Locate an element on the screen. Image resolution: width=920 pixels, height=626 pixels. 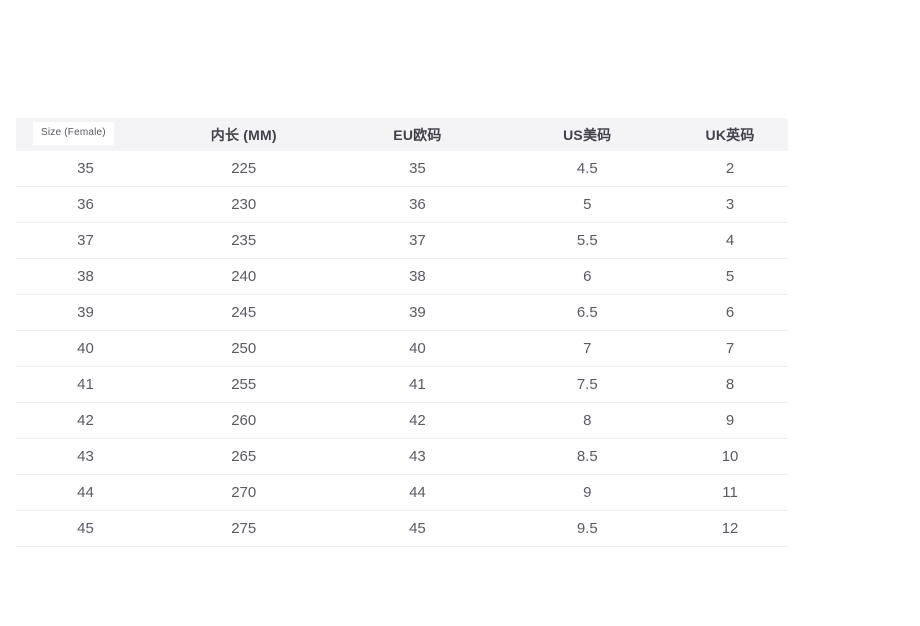
header-cell-us-size: US美码 is located at coordinates (587, 134).